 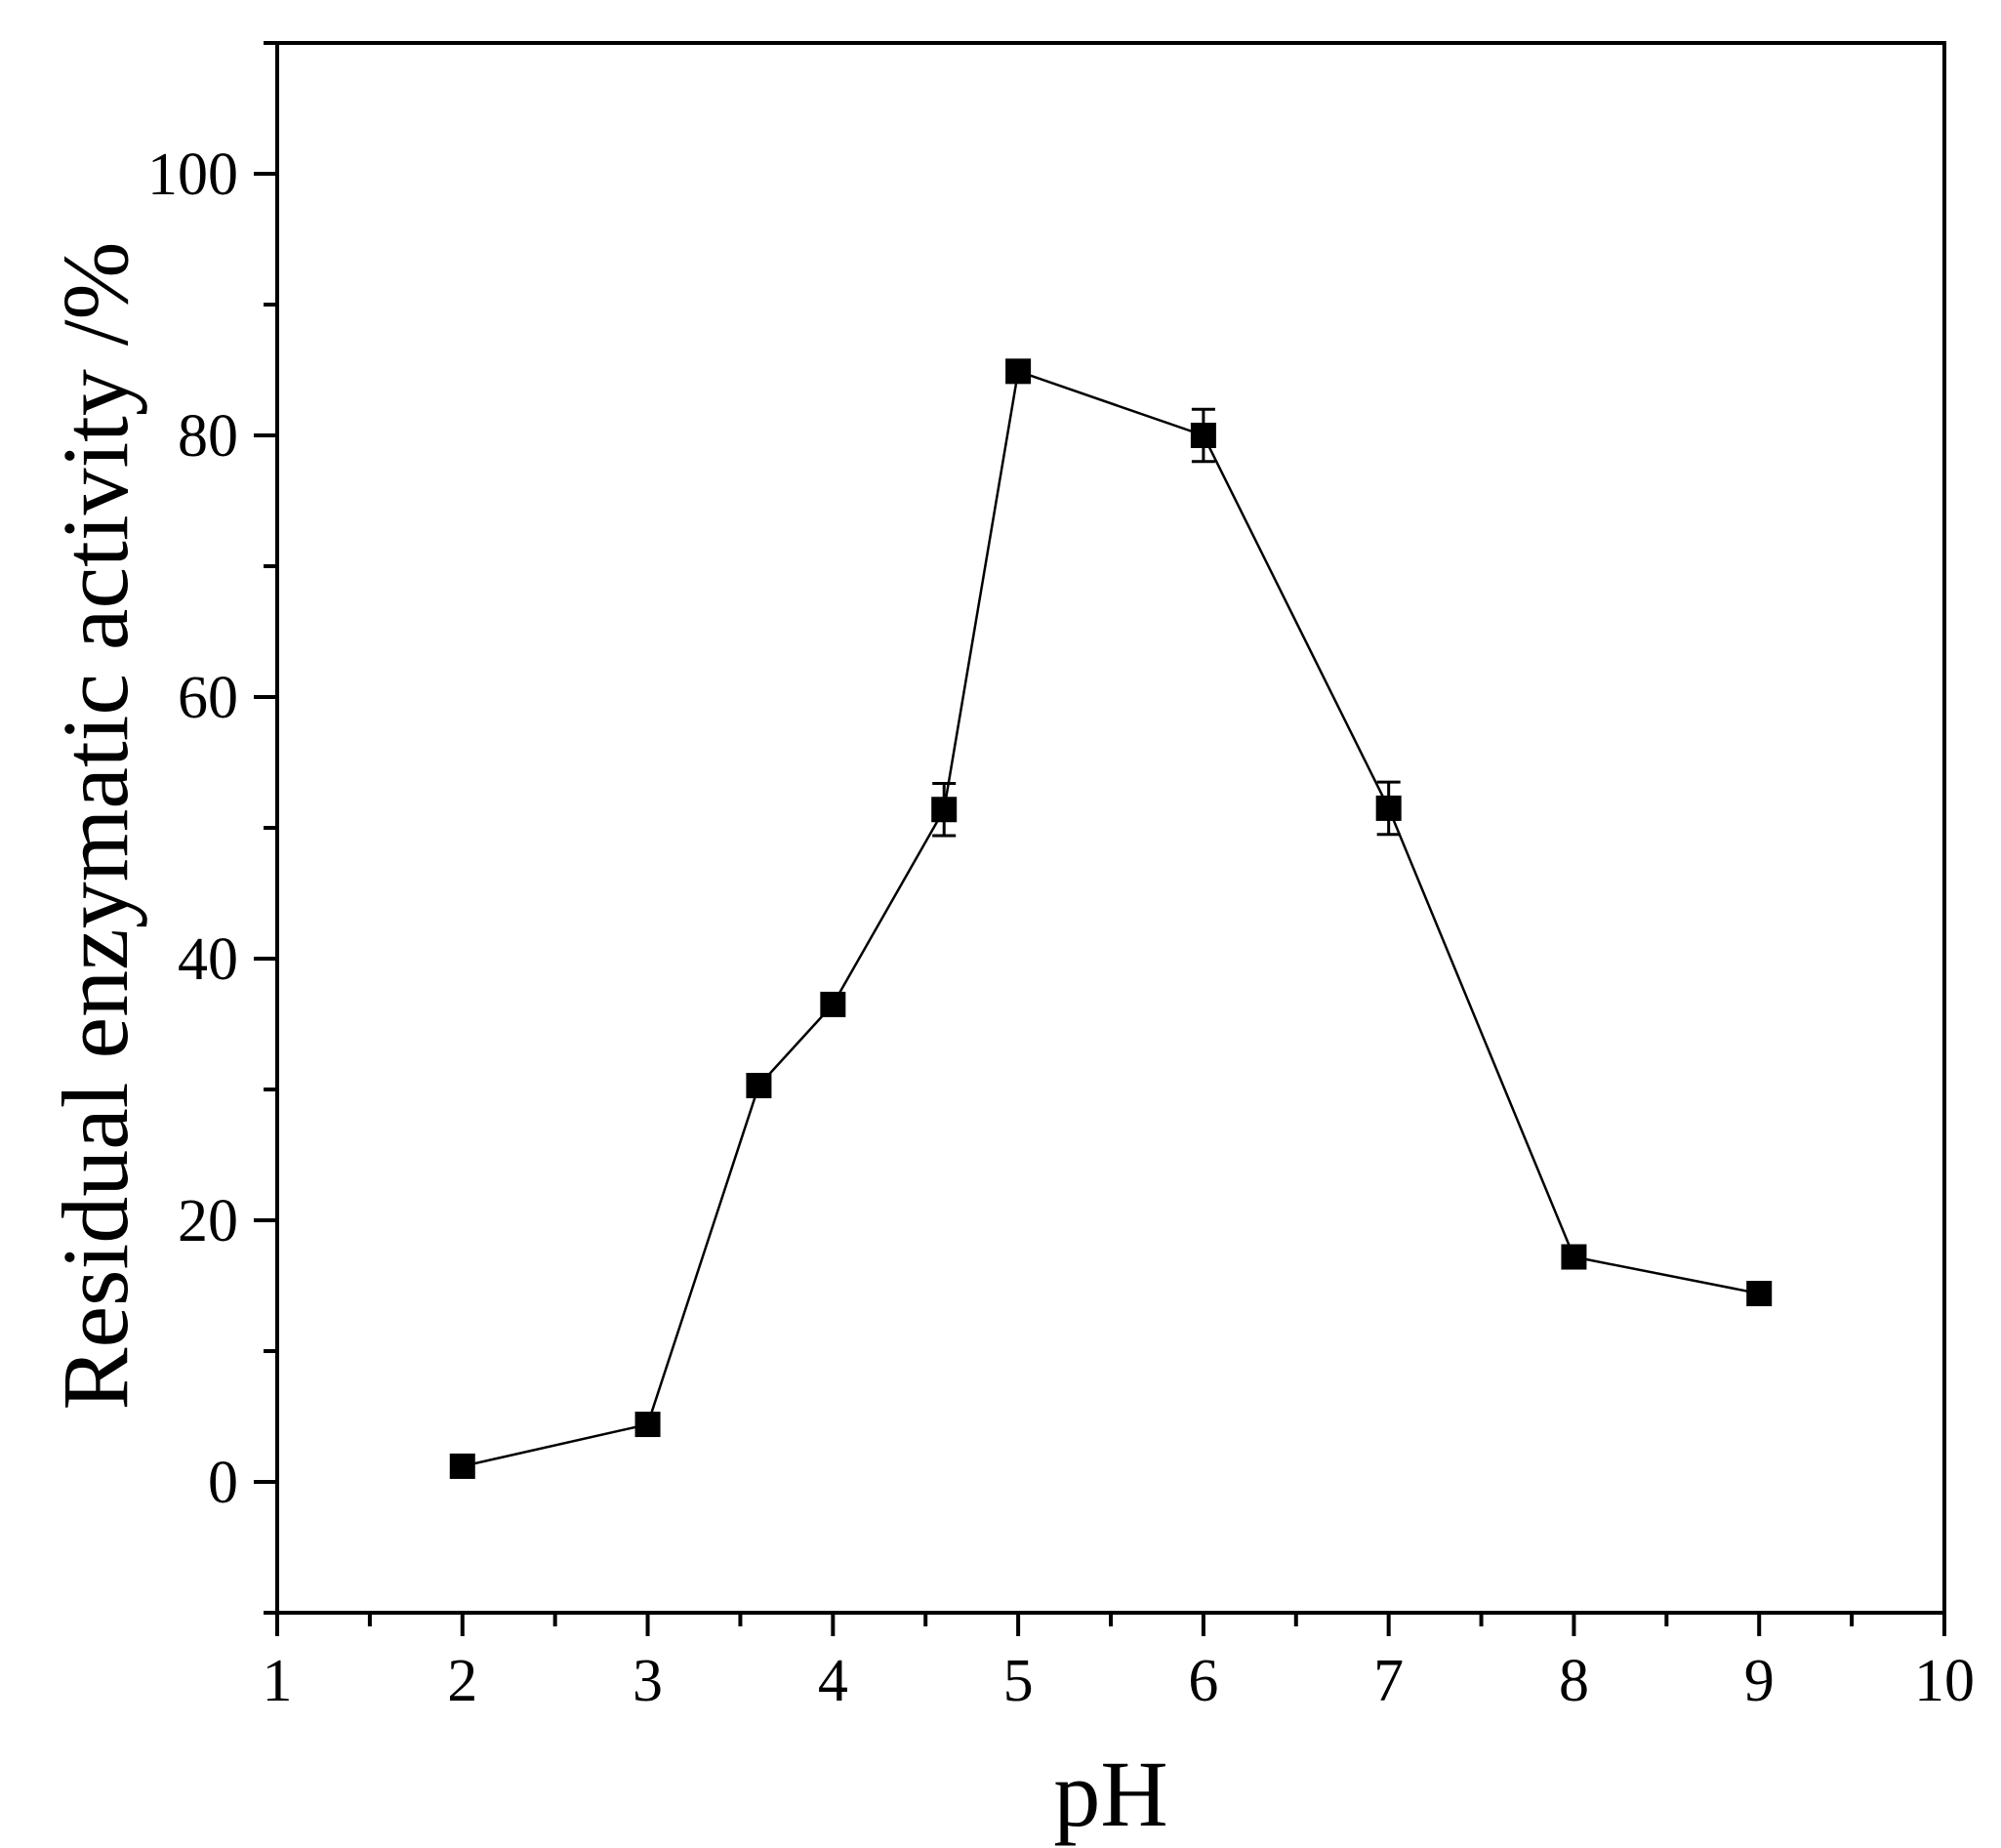 What do you see at coordinates (208, 436) in the screenshot?
I see `y-tick-label: 80` at bounding box center [208, 436].